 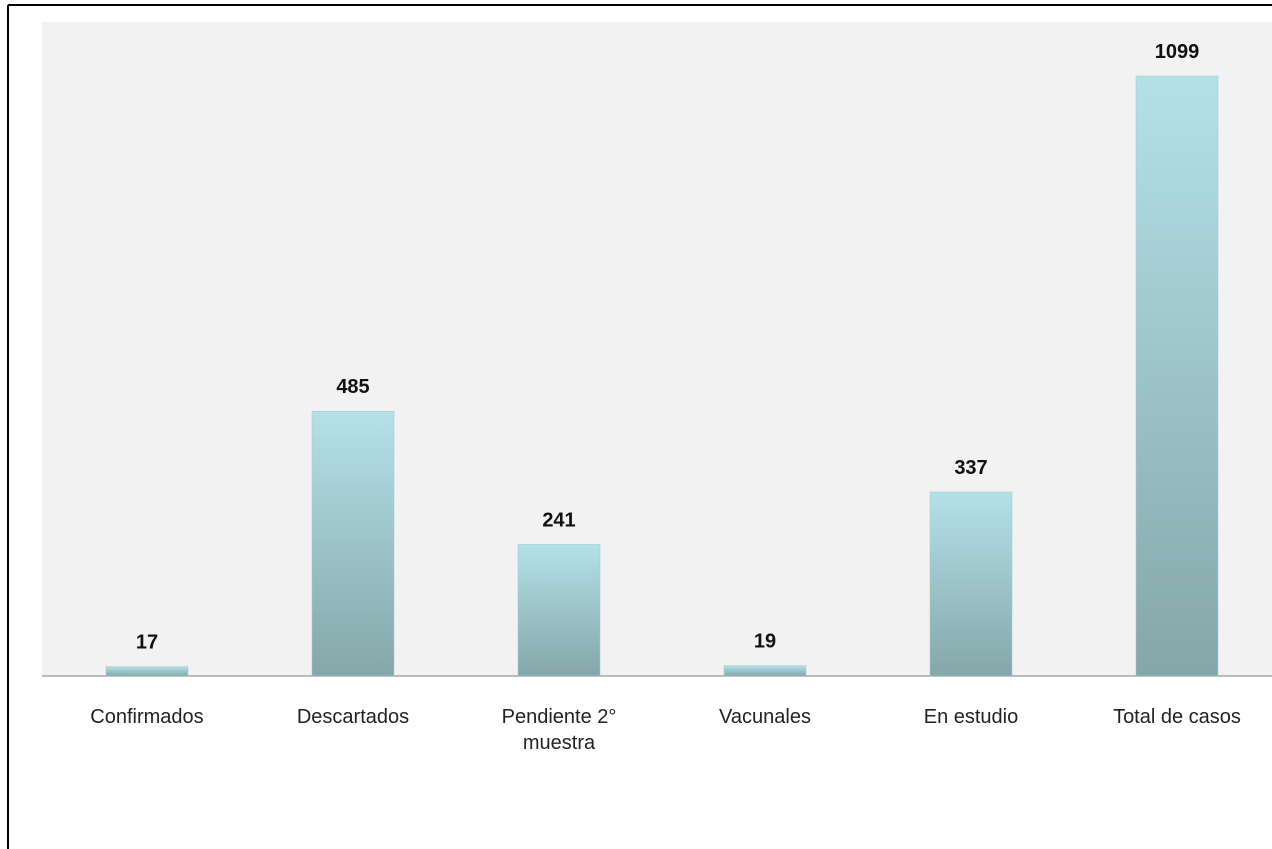 I want to click on value-label: 485, so click(x=352, y=387).